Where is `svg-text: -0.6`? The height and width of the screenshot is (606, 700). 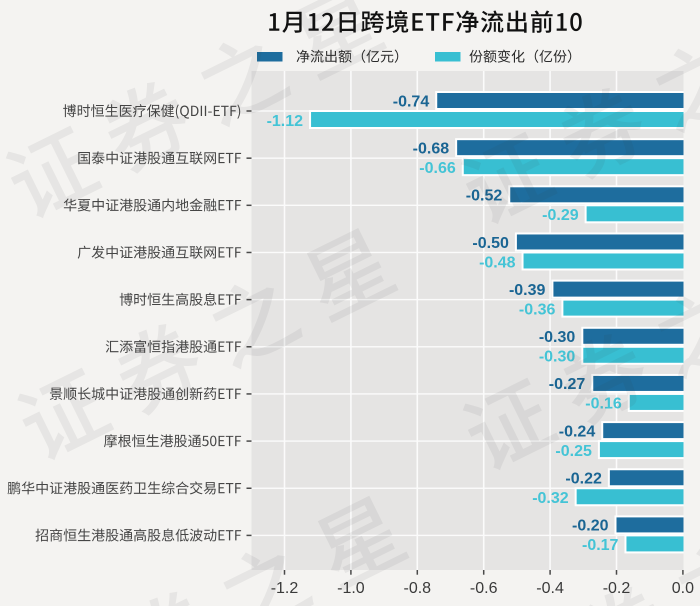
svg-text: -0.6 is located at coordinates (484, 588).